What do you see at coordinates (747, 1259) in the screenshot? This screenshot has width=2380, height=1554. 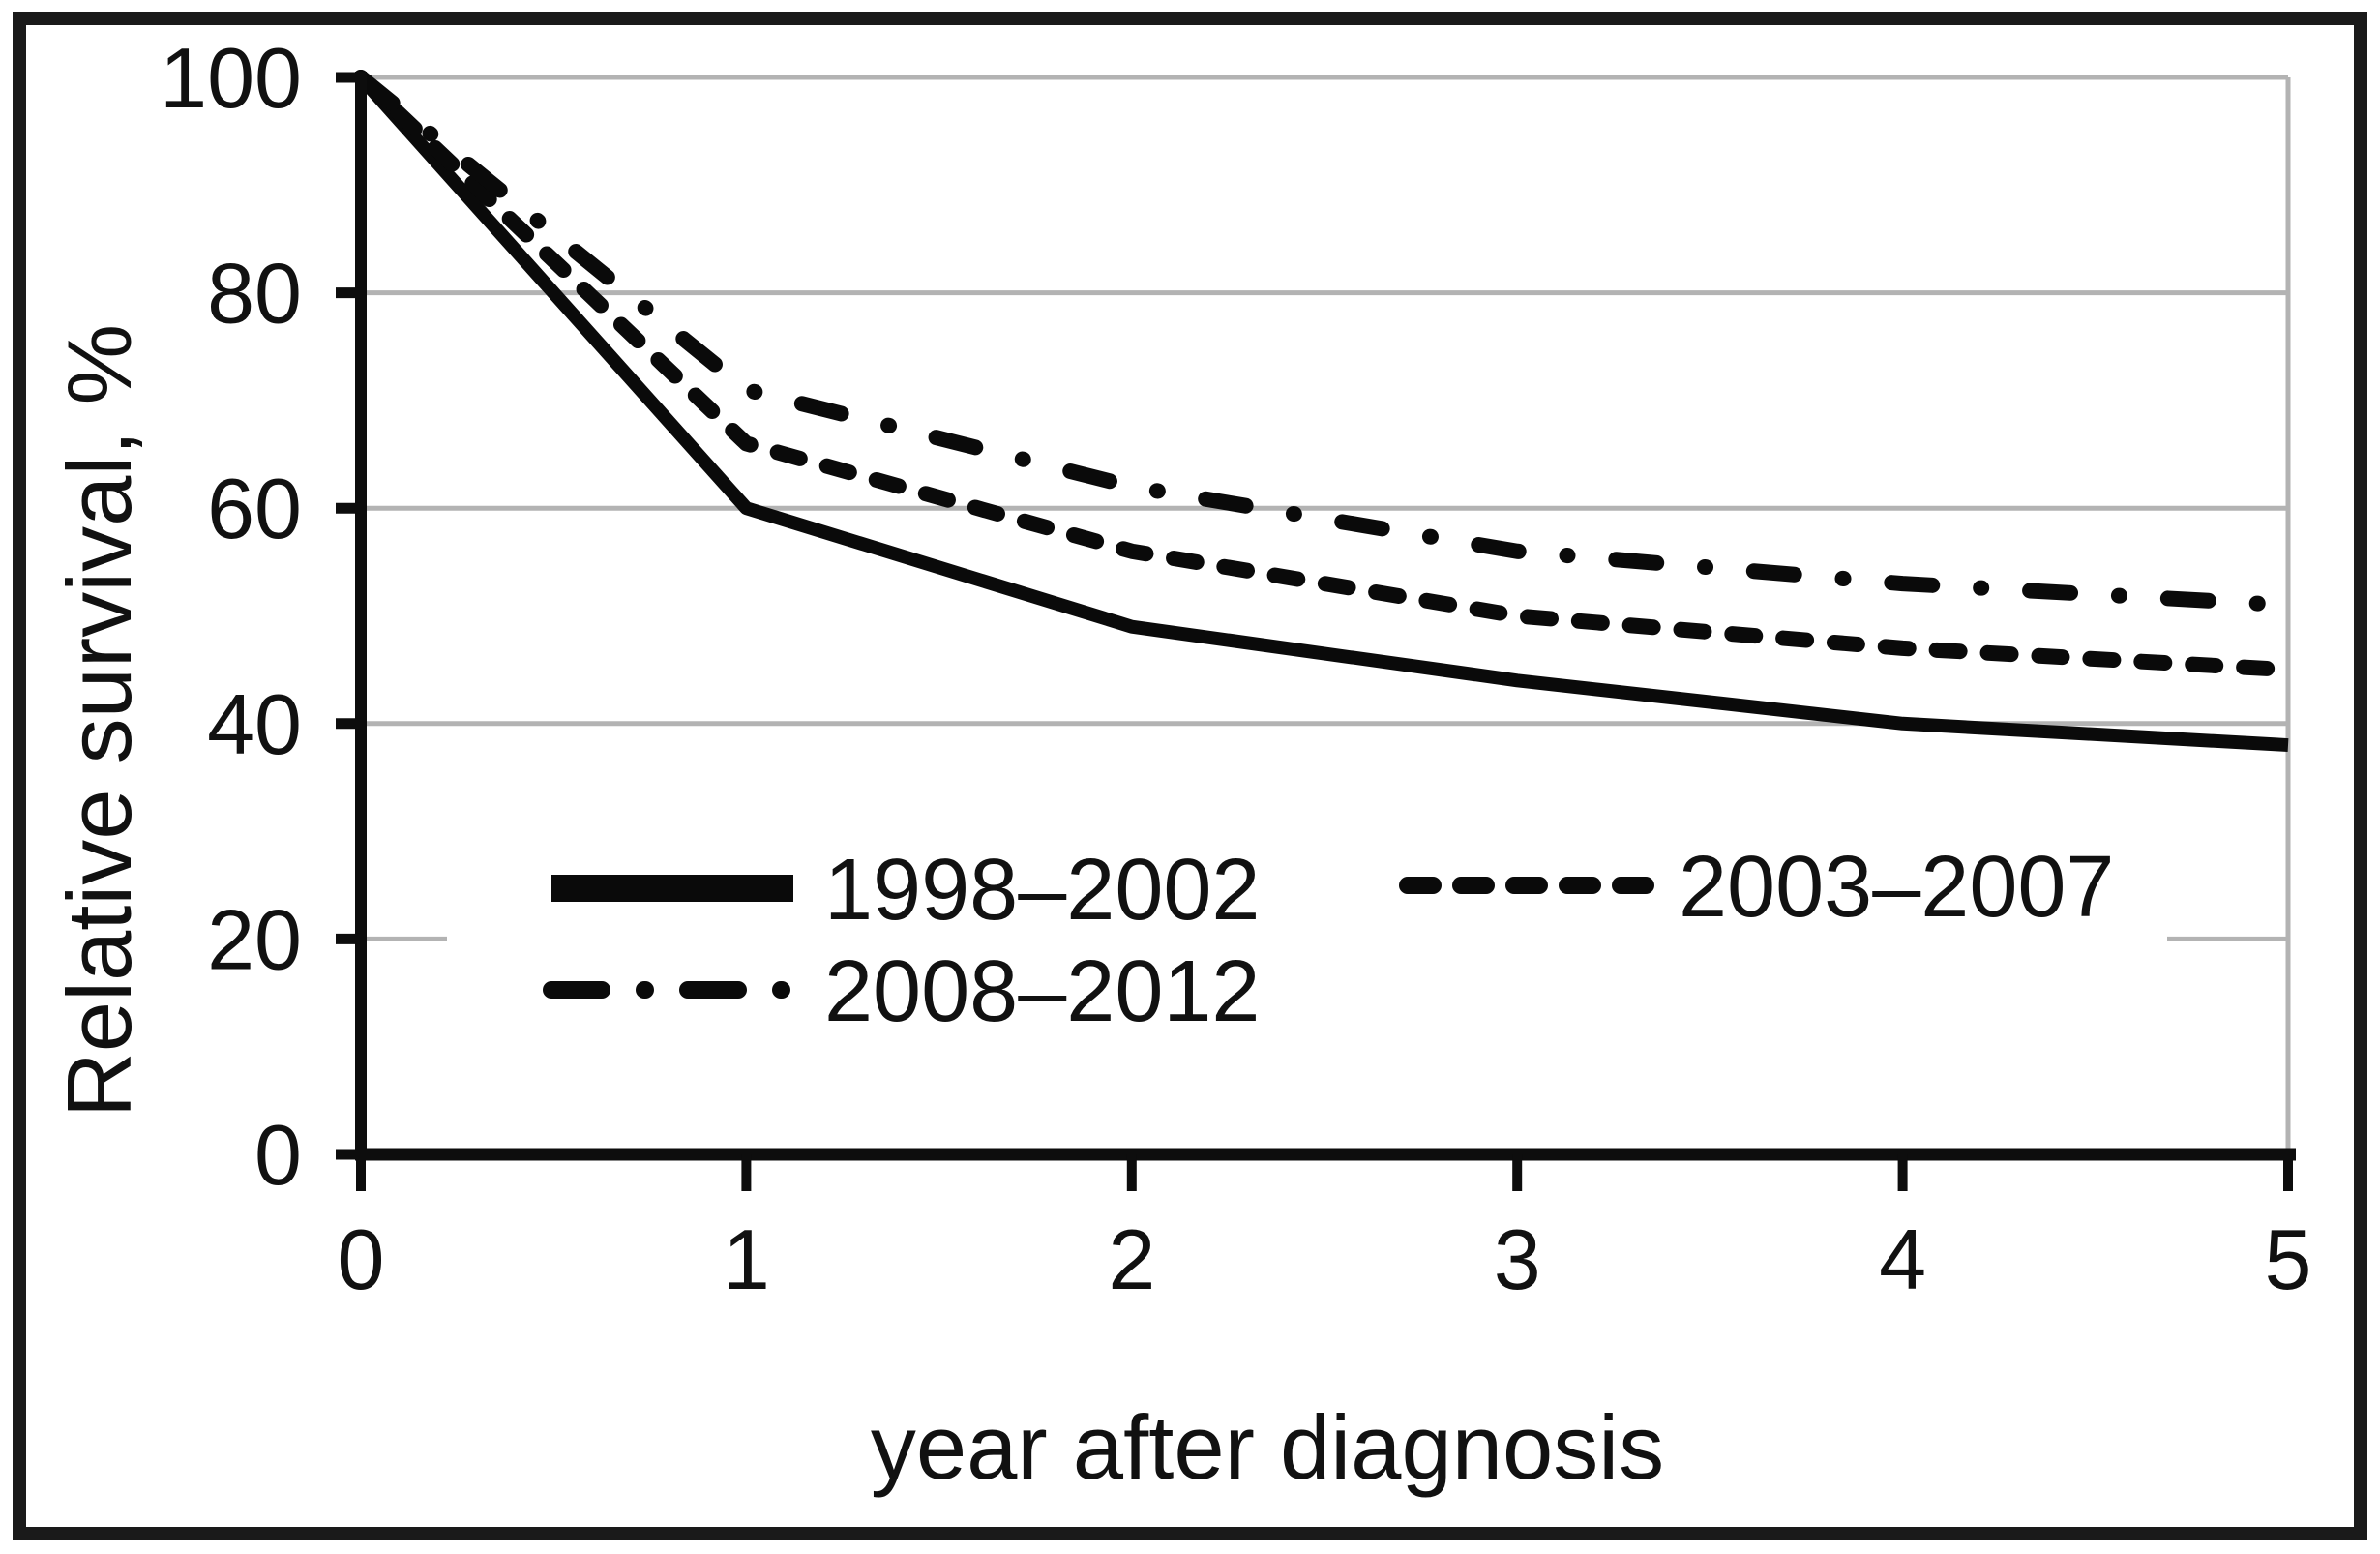 I see `x-tick-label-1: 1` at bounding box center [747, 1259].